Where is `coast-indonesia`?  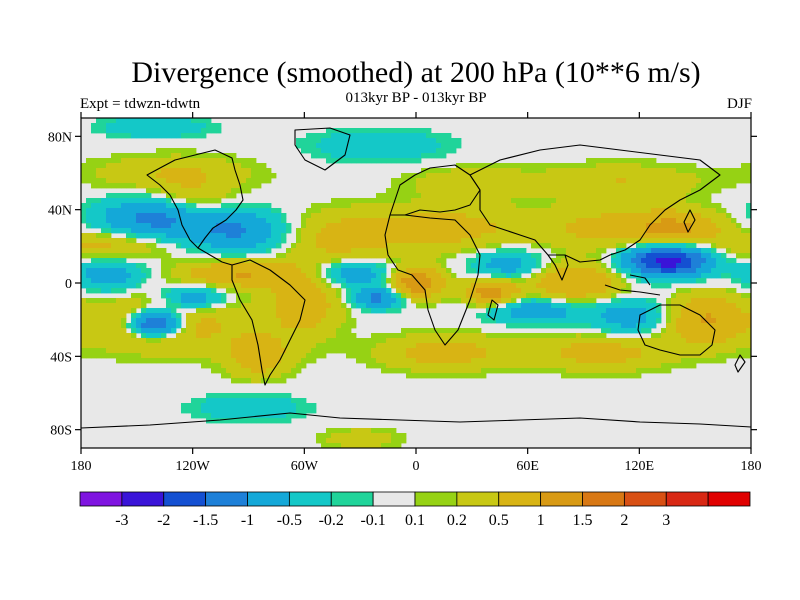 coast-indonesia is located at coordinates (632, 285).